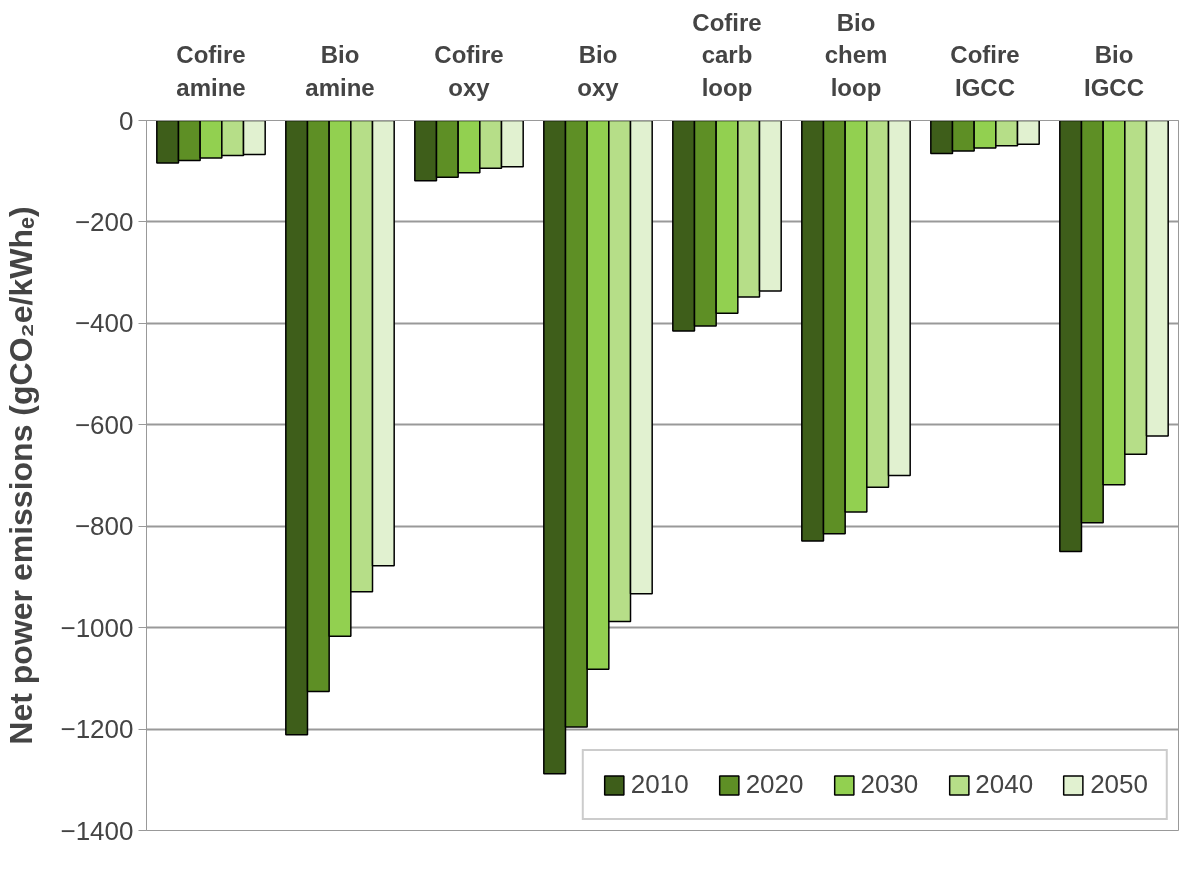 The height and width of the screenshot is (890, 1203). Describe the element at coordinates (774, 784) in the screenshot. I see `legend-label: 2020` at that location.